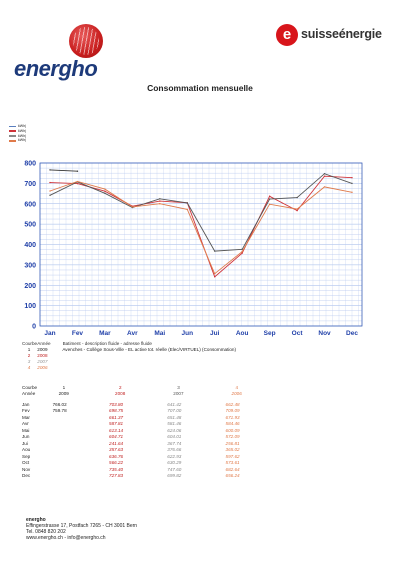 Image resolution: width=400 pixels, height=568 pixels. I want to click on table-cell: 256.81, so click(232, 443).